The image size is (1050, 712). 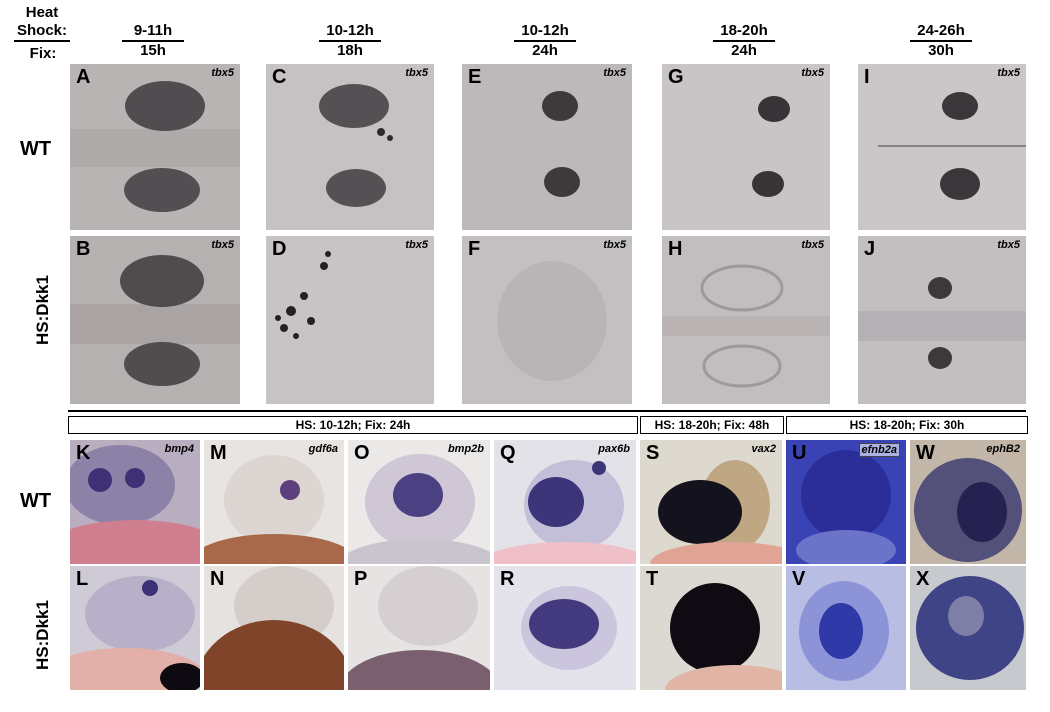 What do you see at coordinates (675, 249) in the screenshot?
I see `panel-letter: H` at bounding box center [675, 249].